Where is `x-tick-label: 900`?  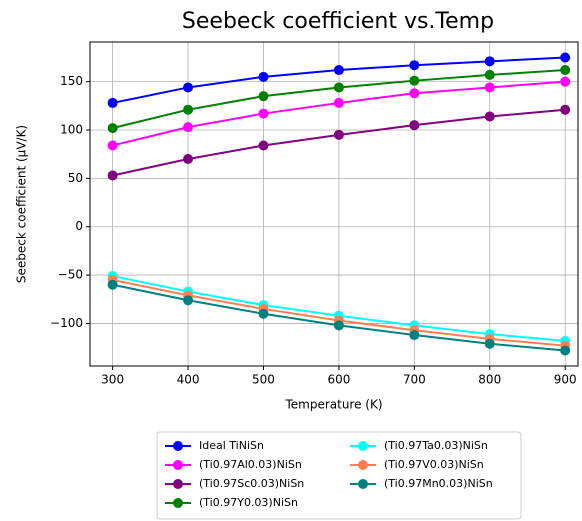 x-tick-label: 900 is located at coordinates (565, 380).